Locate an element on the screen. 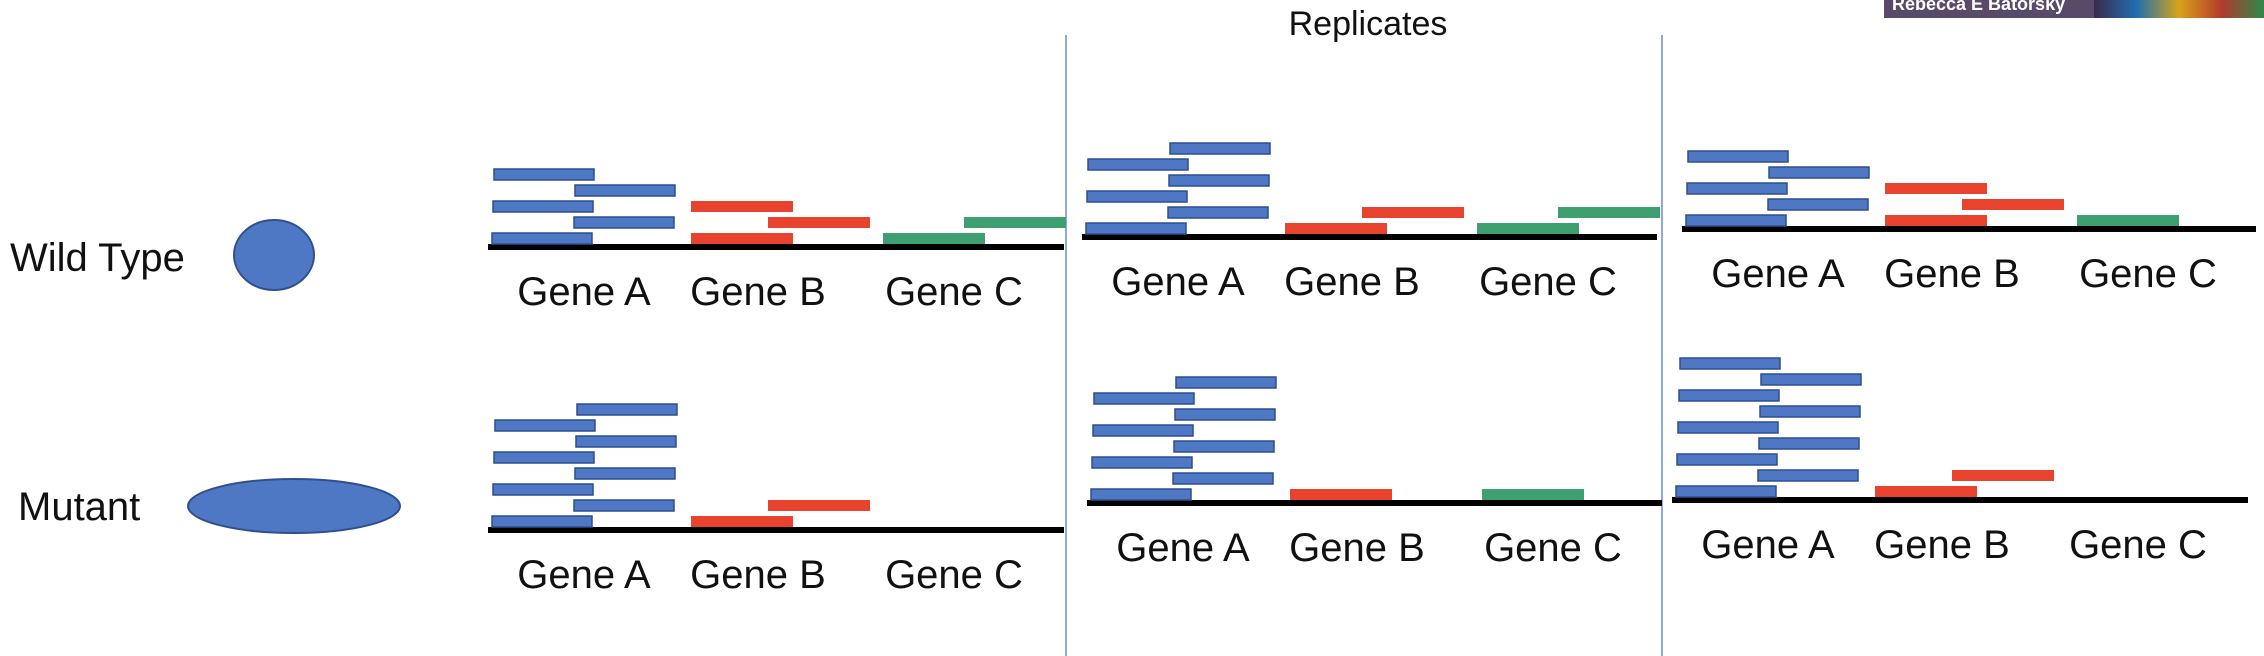 This screenshot has width=2264, height=656. panel-wild-type-rep-3: Gene A Gene B Gene C is located at coordinates (1969, 223).